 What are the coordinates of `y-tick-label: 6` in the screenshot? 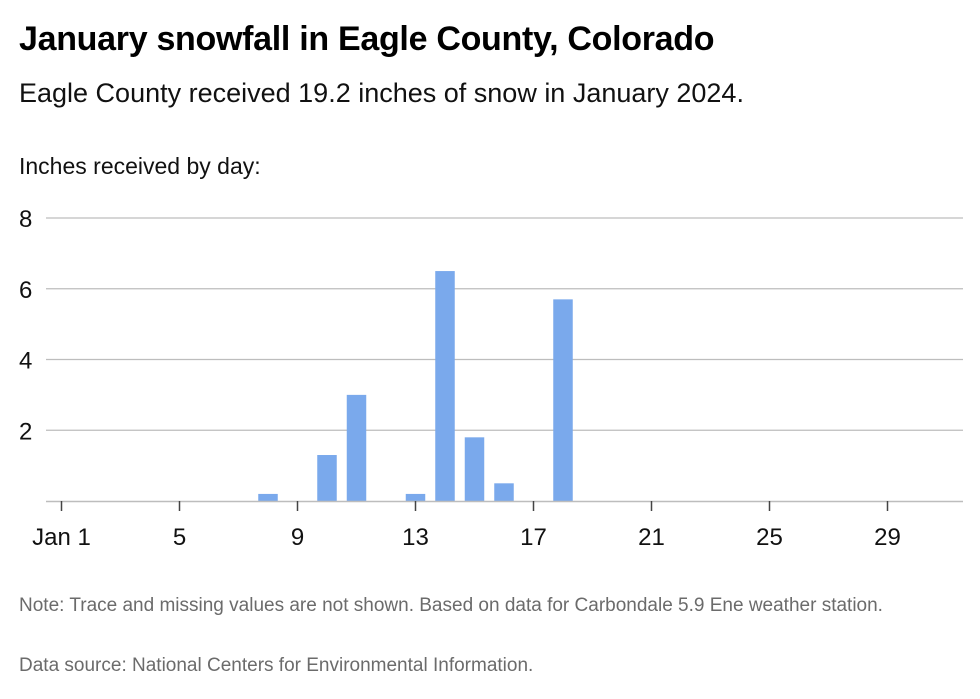 It's located at (25, 290).